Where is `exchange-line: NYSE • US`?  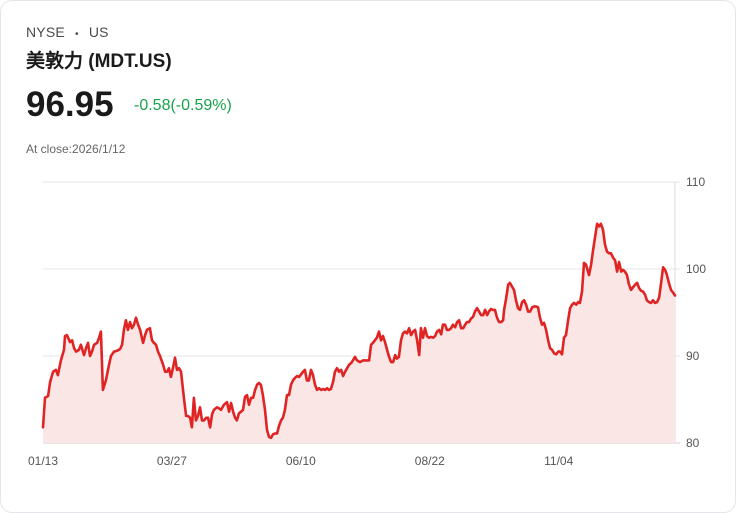
exchange-line: NYSE • US is located at coordinates (67, 32).